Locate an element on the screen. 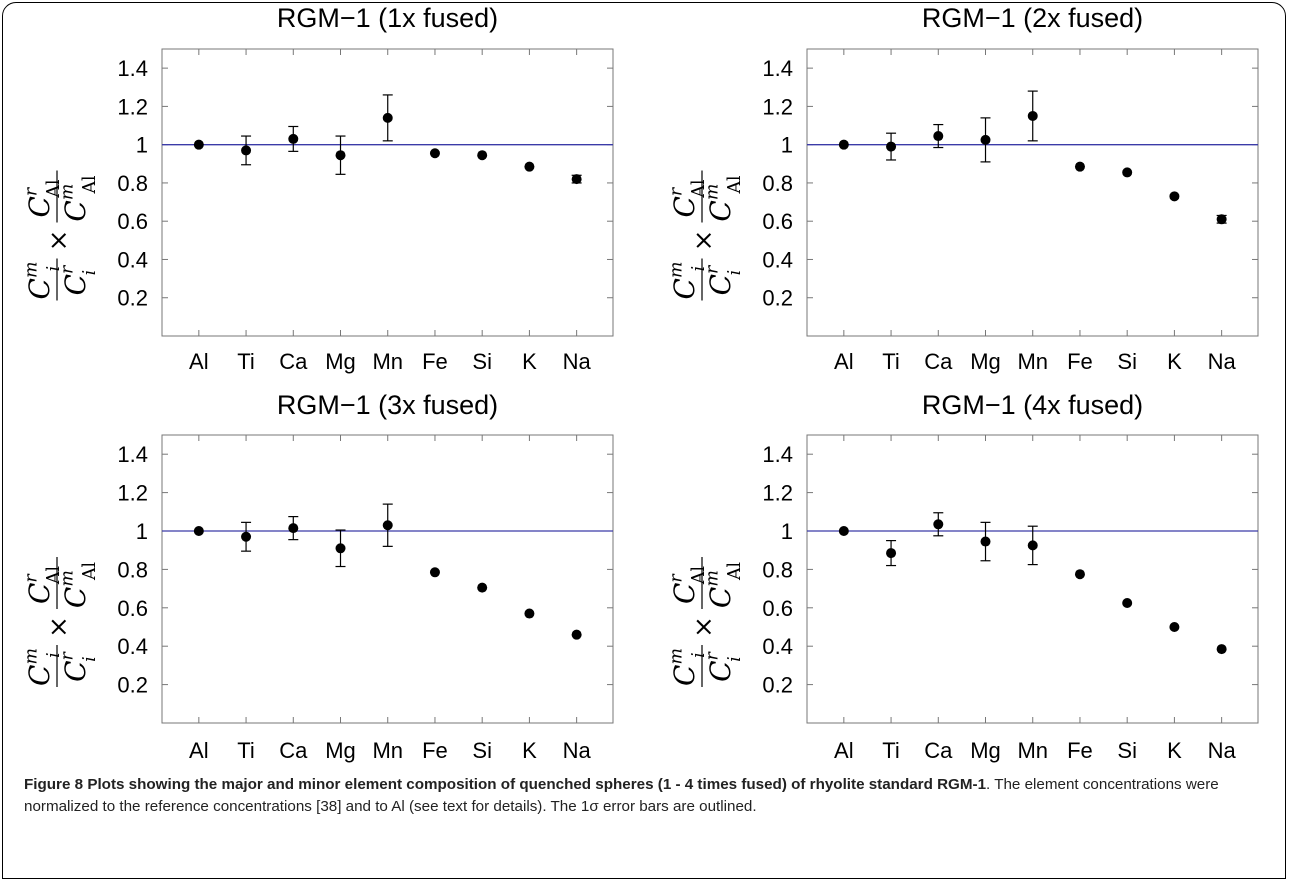 The width and height of the screenshot is (1290, 883). caption-label: Figure 8 is located at coordinates (54, 784).